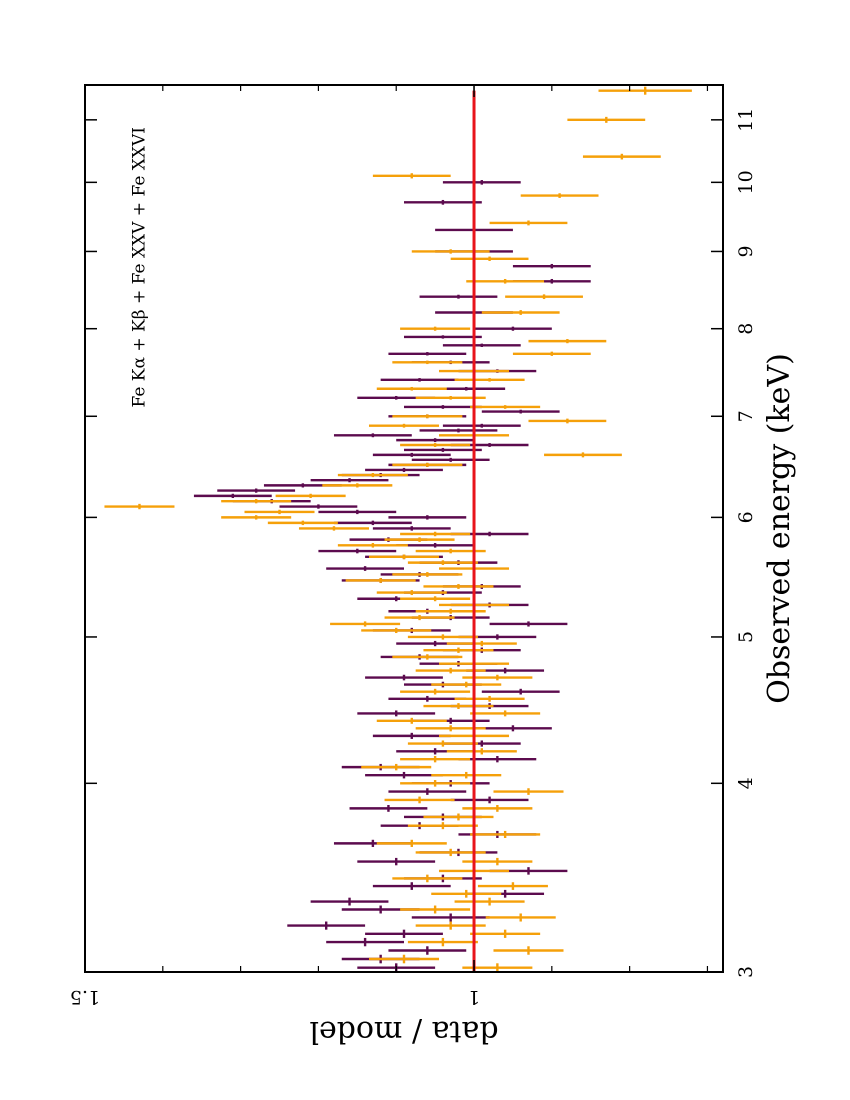 The image size is (850, 1100). Describe the element at coordinates (746, 517) in the screenshot. I see `x-tick-label: 6` at that location.